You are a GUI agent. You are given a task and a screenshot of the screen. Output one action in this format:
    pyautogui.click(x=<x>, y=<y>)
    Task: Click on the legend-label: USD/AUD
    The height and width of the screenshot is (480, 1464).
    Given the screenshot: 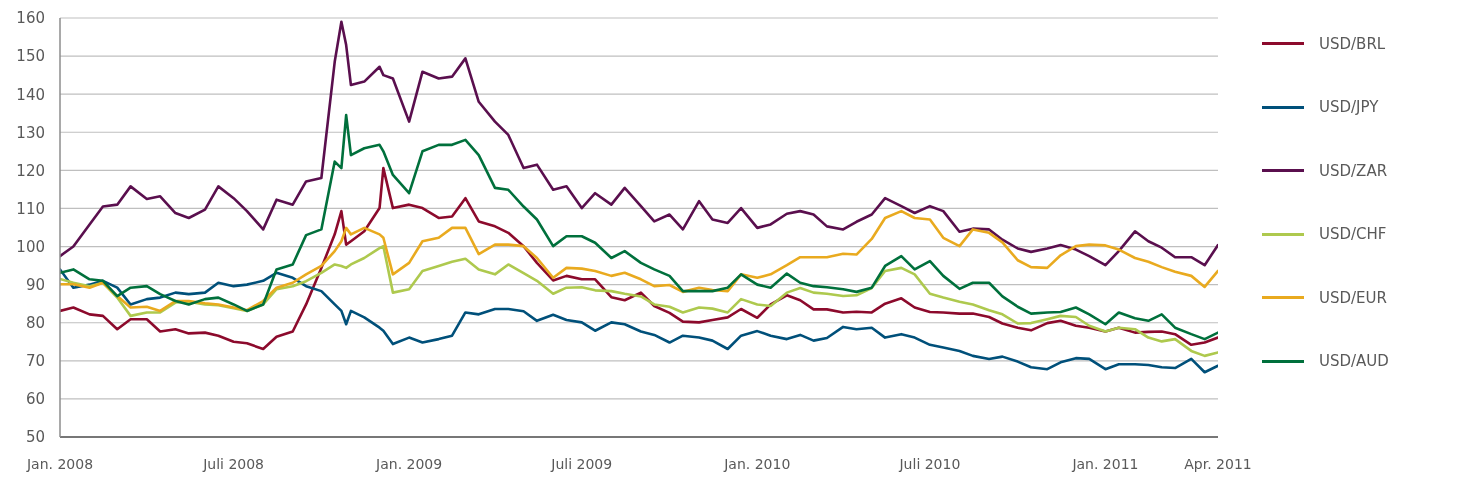 What is the action you would take?
    pyautogui.click(x=1354, y=361)
    